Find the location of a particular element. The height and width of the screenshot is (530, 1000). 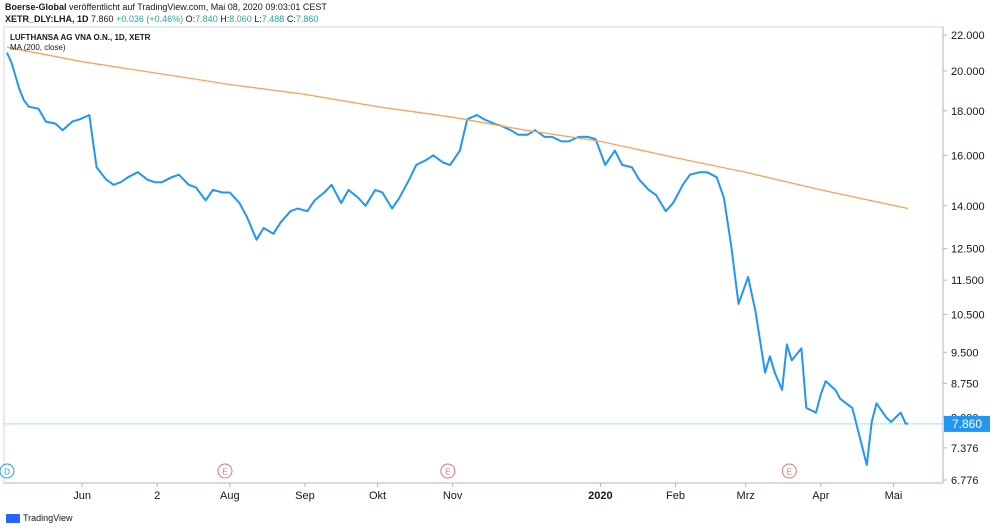

dividend-marker is located at coordinates (7, 471).